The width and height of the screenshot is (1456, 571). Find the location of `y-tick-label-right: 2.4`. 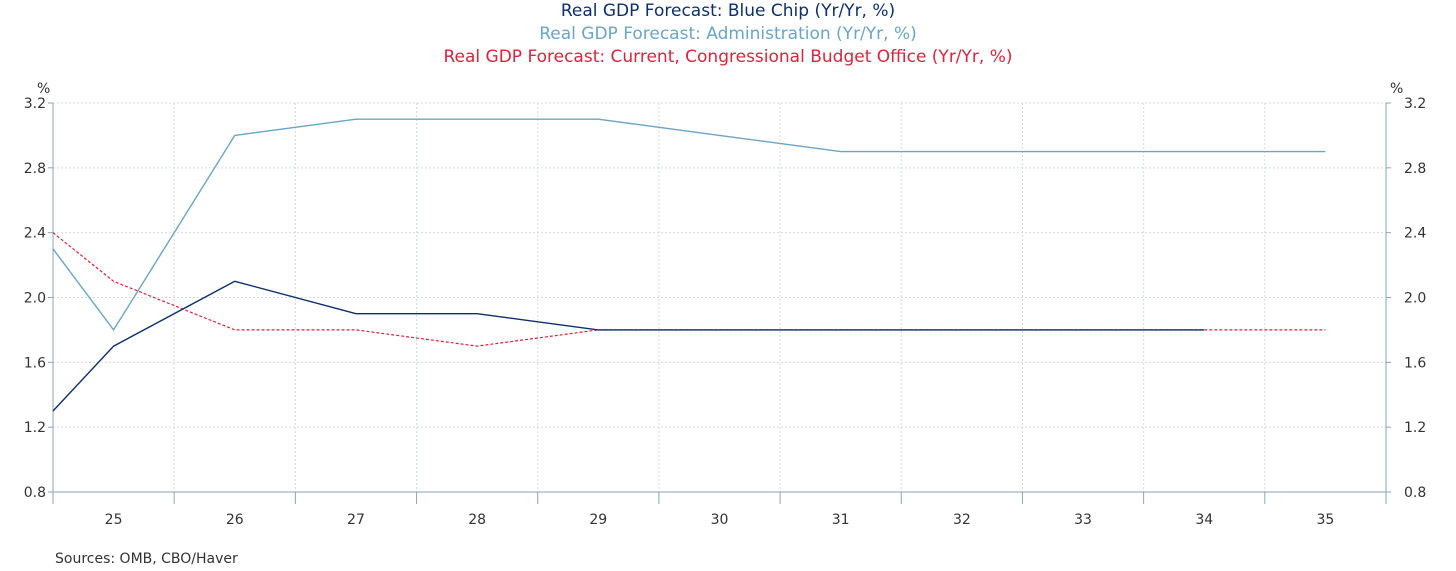

y-tick-label-right: 2.4 is located at coordinates (1415, 234).